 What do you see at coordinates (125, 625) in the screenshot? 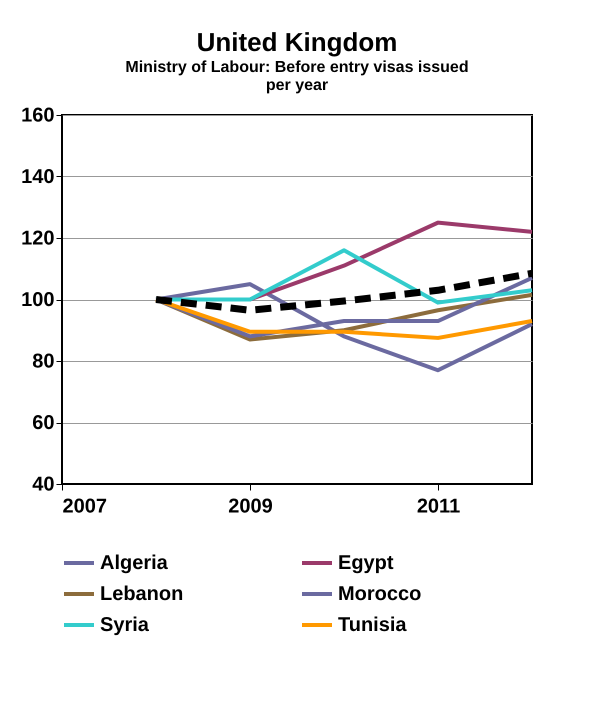
I see `legend-label: Syria` at bounding box center [125, 625].